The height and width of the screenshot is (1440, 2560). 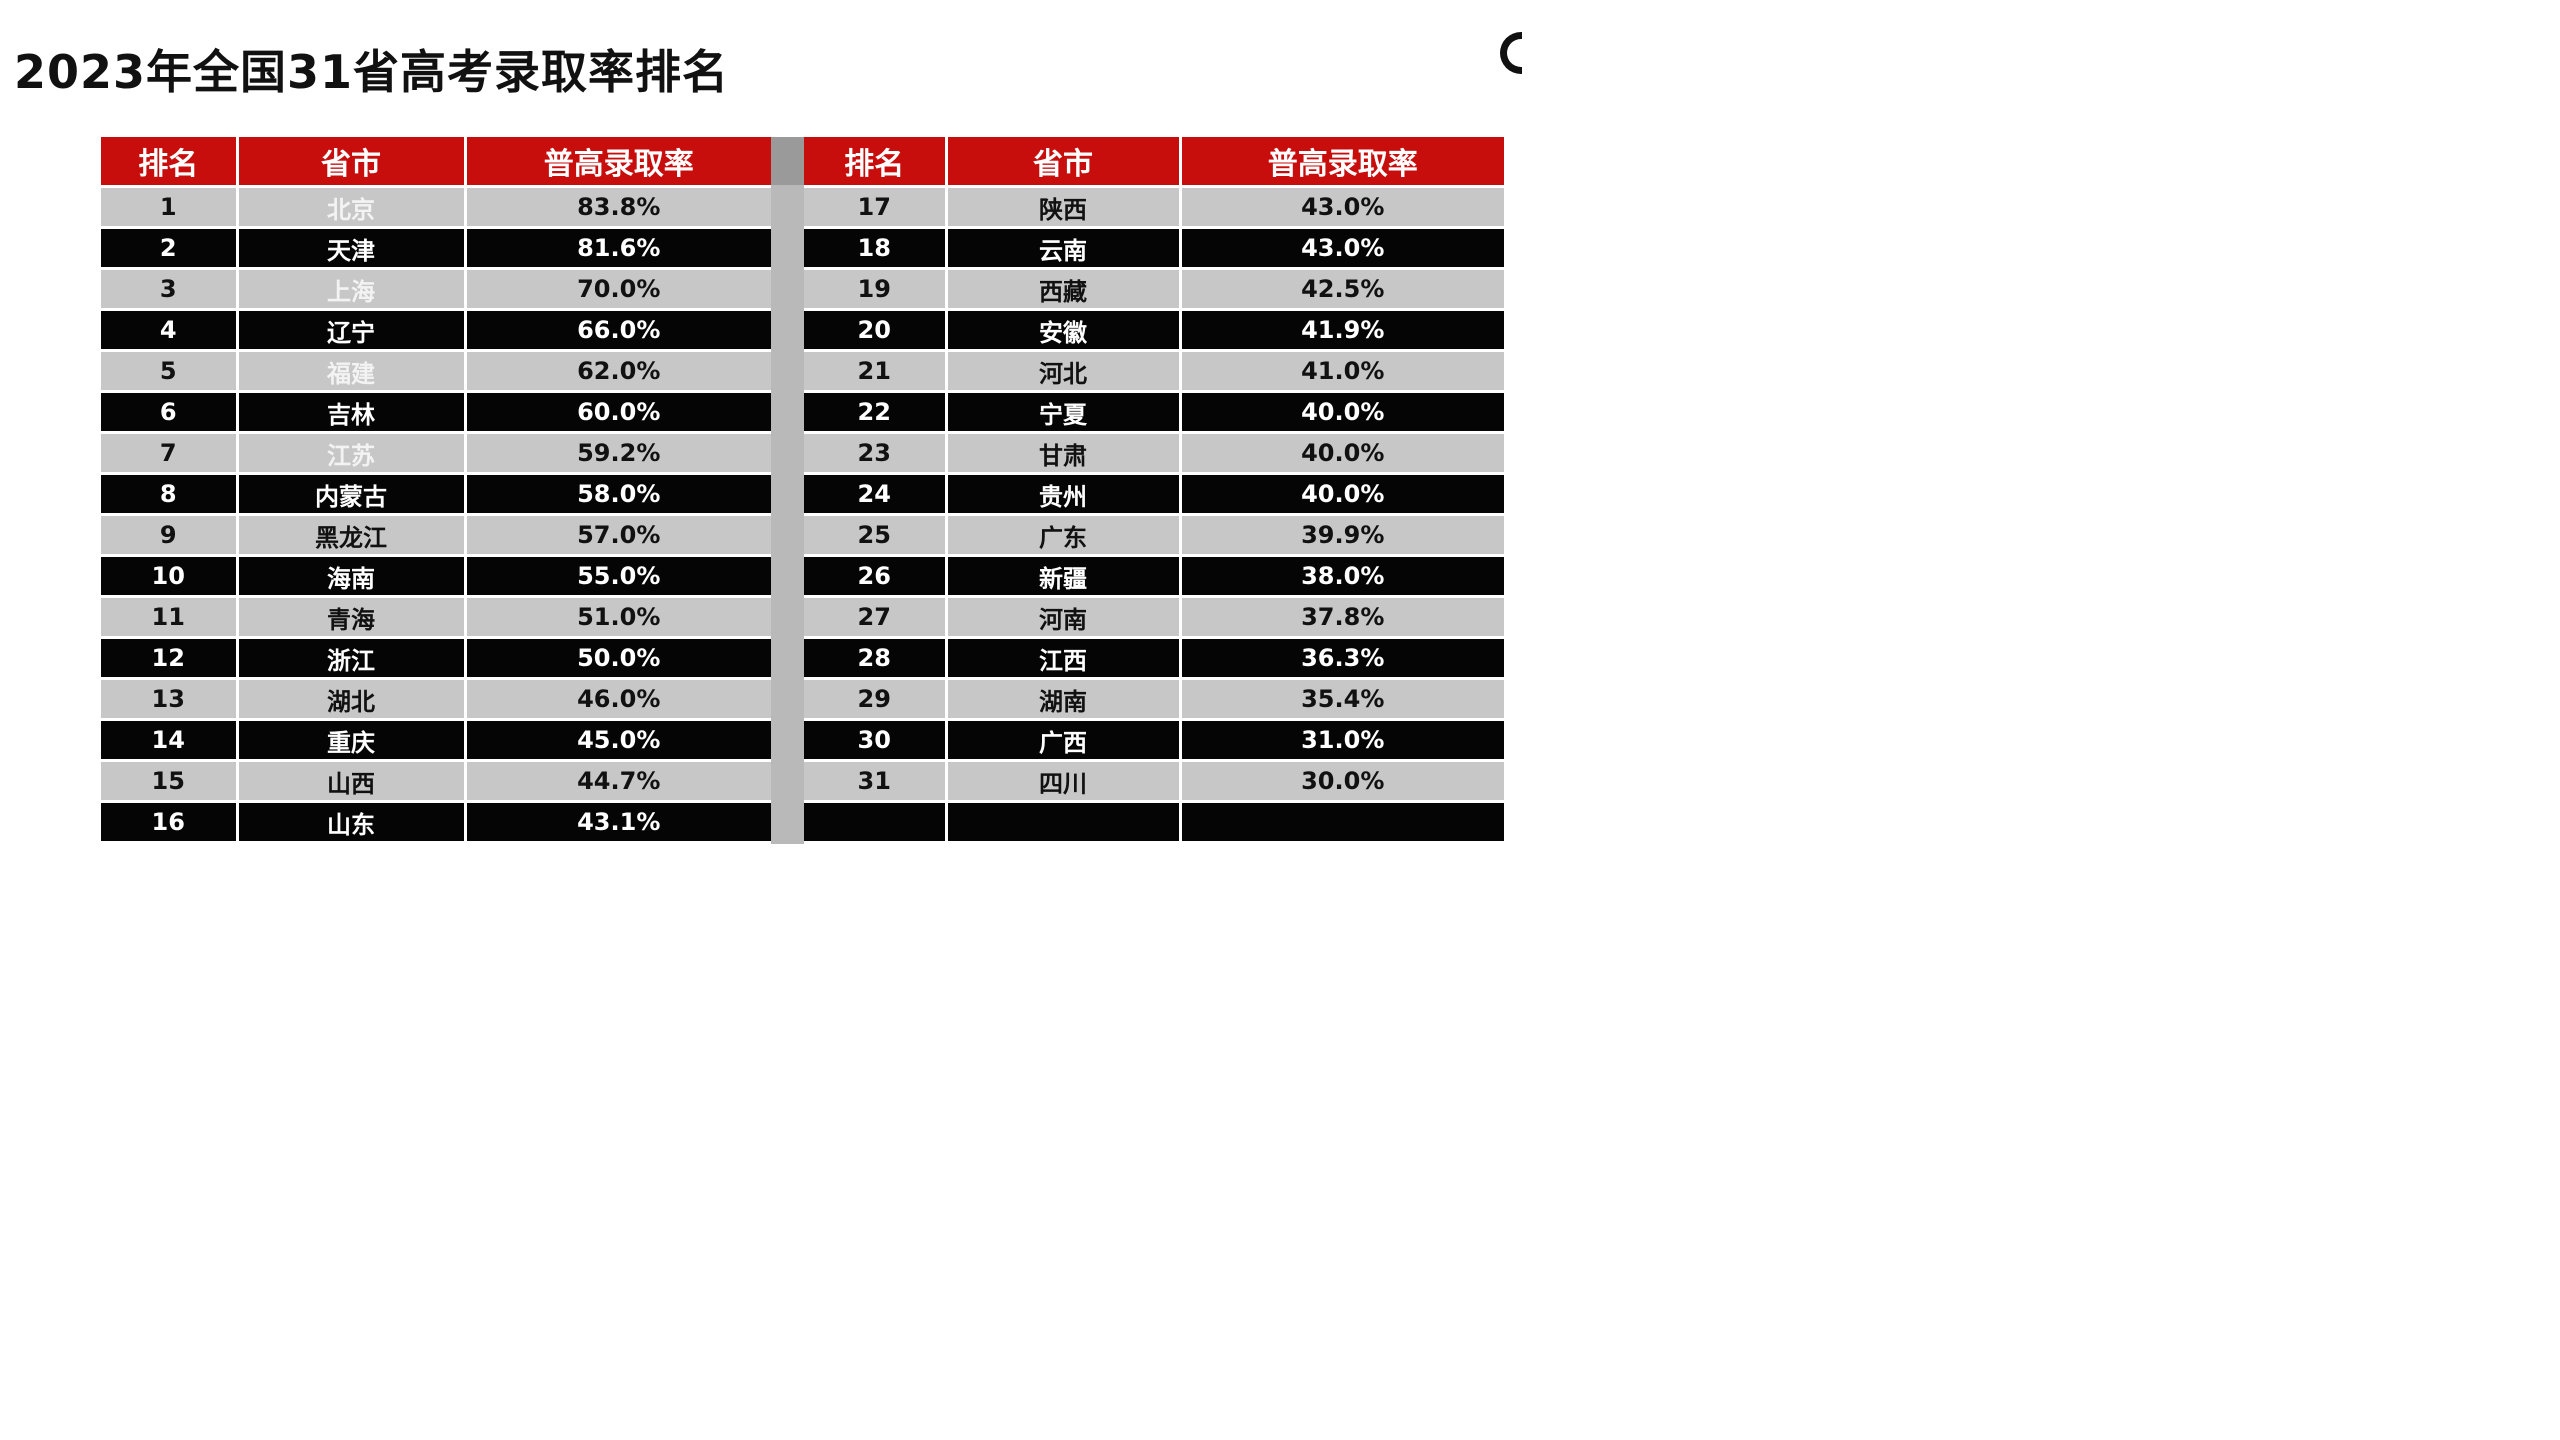 I want to click on table-row: 2 天津 81.6%, so click(x=436, y=248).